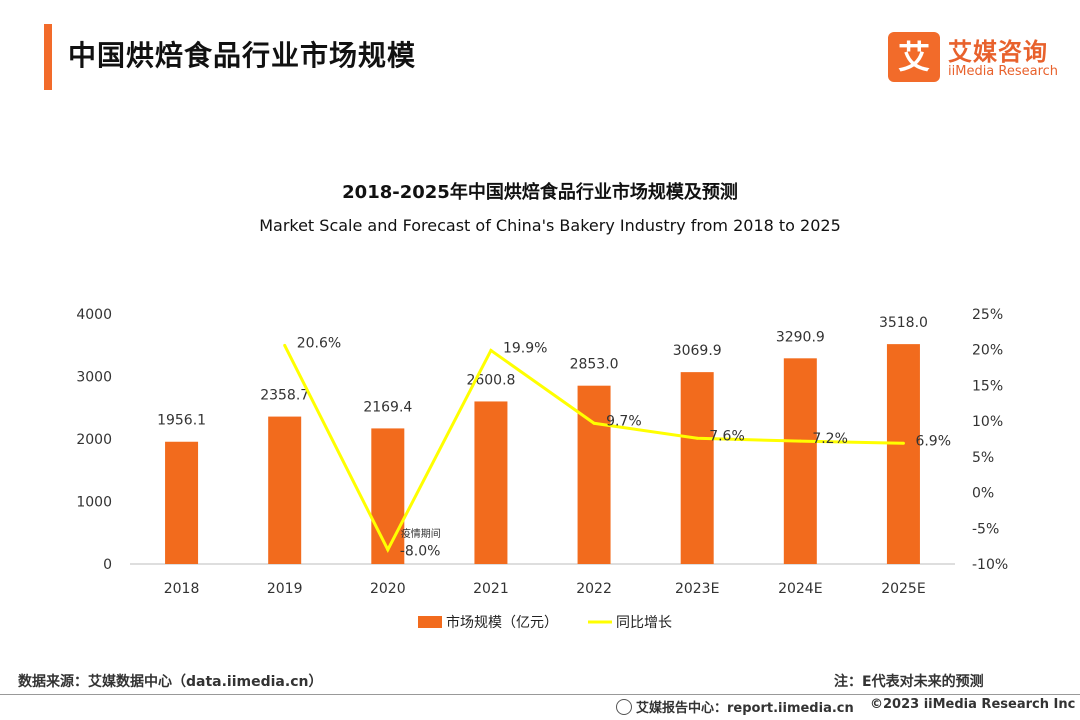  Describe the element at coordinates (987, 422) in the screenshot. I see `y-right-tick-label: 10%` at that location.